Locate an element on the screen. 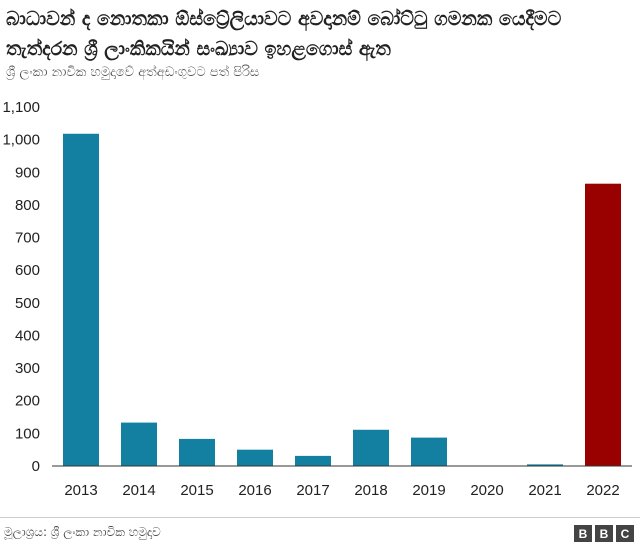  bar-2022 is located at coordinates (603, 325).